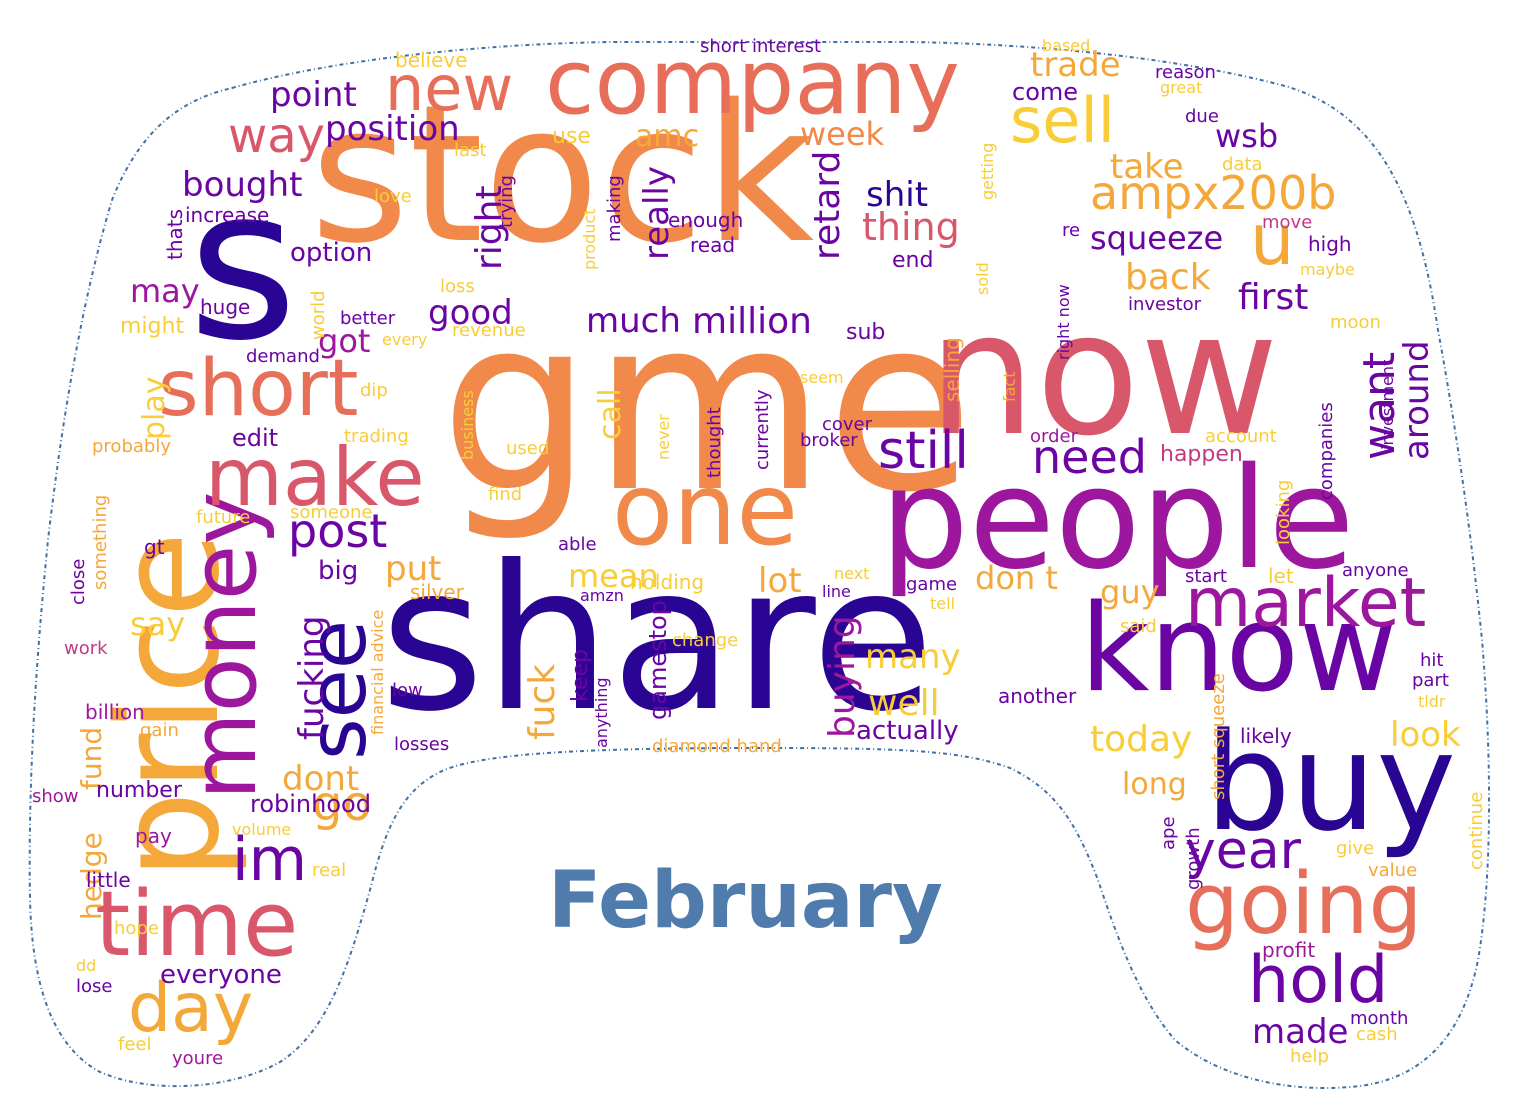 The height and width of the screenshot is (1106, 1514). Describe the element at coordinates (827, 205) in the screenshot. I see `word-retard: retard` at that location.